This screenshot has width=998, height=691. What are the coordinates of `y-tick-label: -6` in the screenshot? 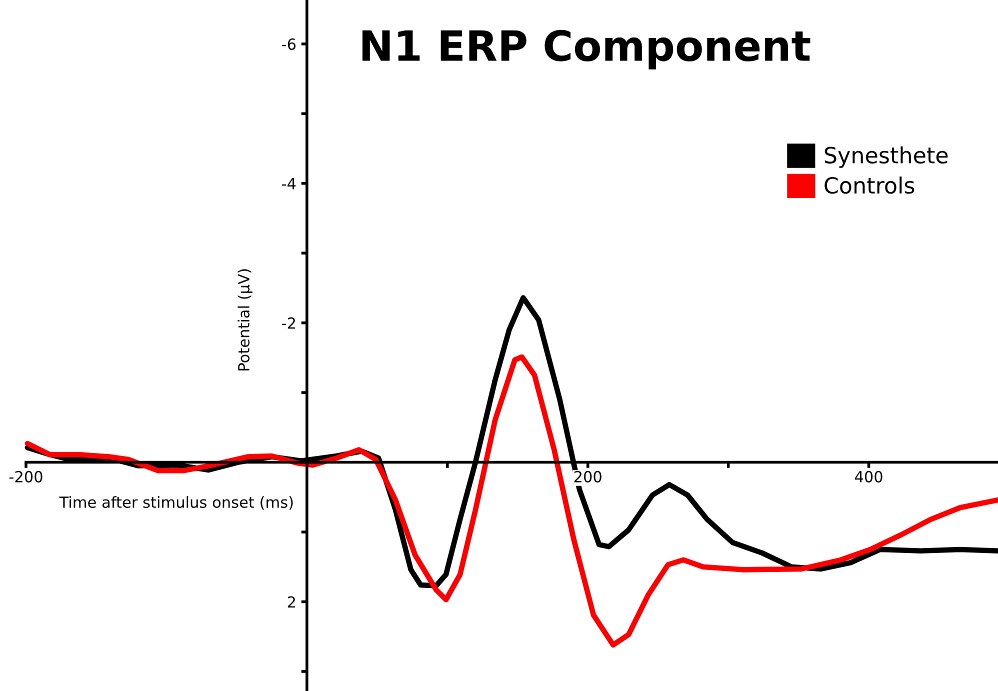 It's located at (289, 44).